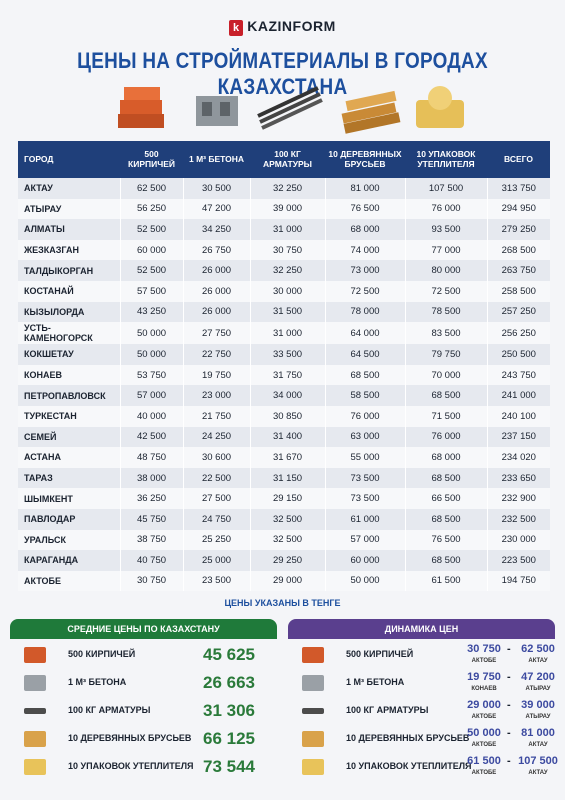 This screenshot has height=800, width=565. Describe the element at coordinates (518, 437) in the screenshot. I see `price-cell: 237 150` at that location.